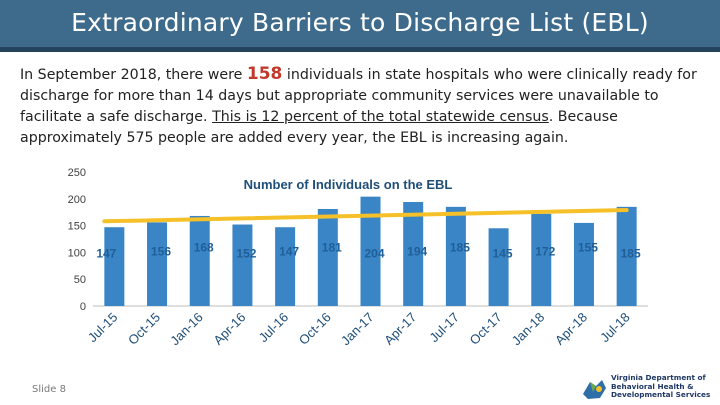  Describe the element at coordinates (332, 247) in the screenshot. I see `data-label: 181` at that location.